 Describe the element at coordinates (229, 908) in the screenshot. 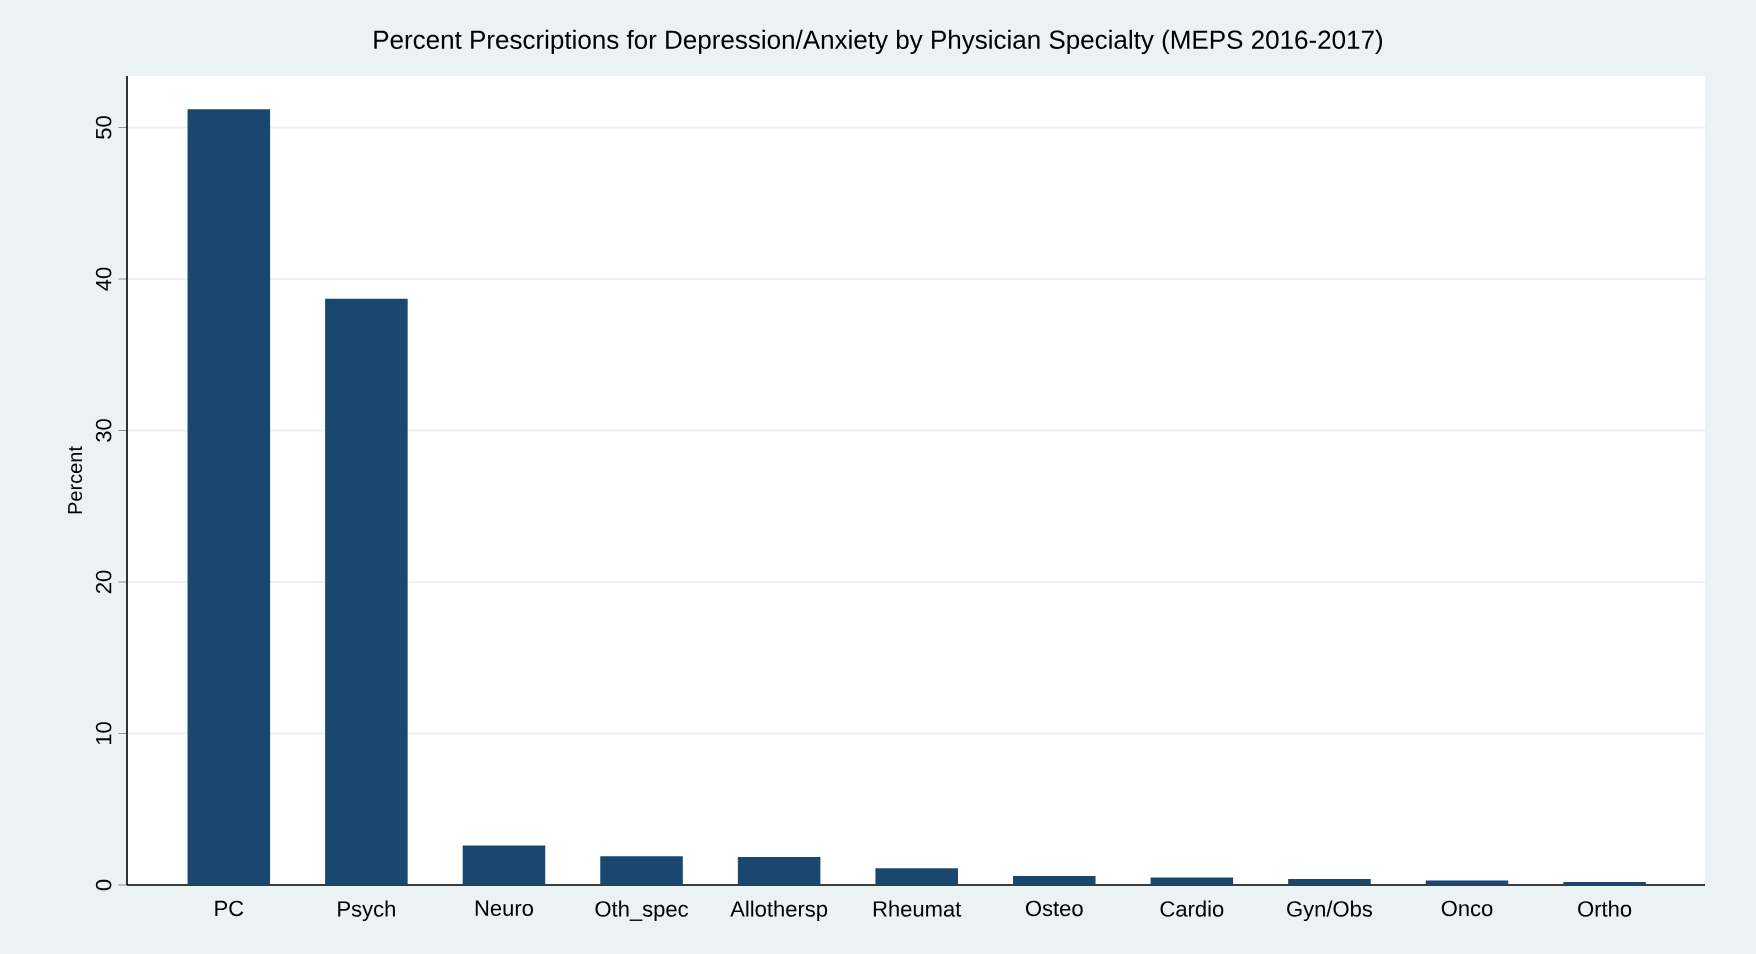

I see `x-tick-label: PC` at that location.